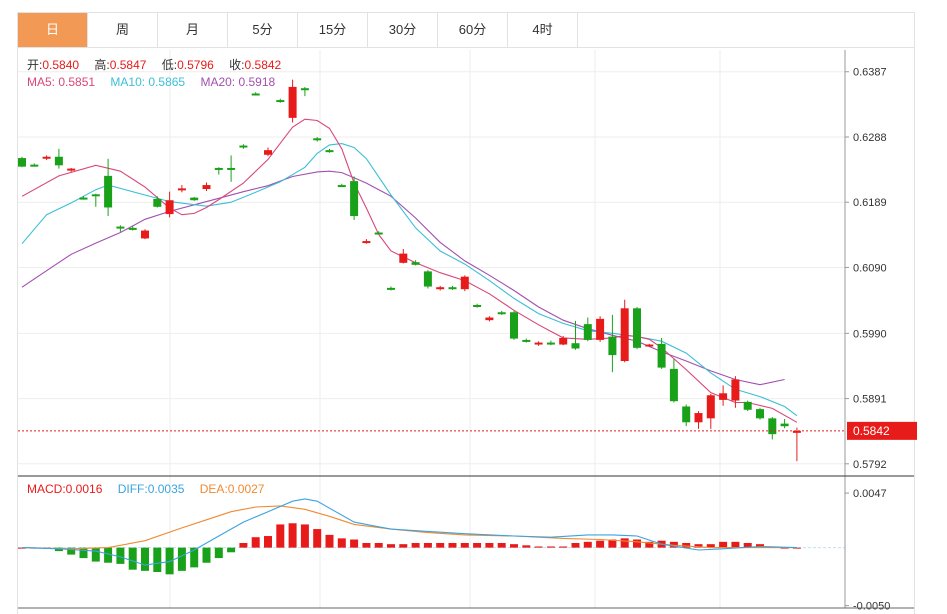 The image size is (947, 614). I want to click on diff-line, so click(409, 532).